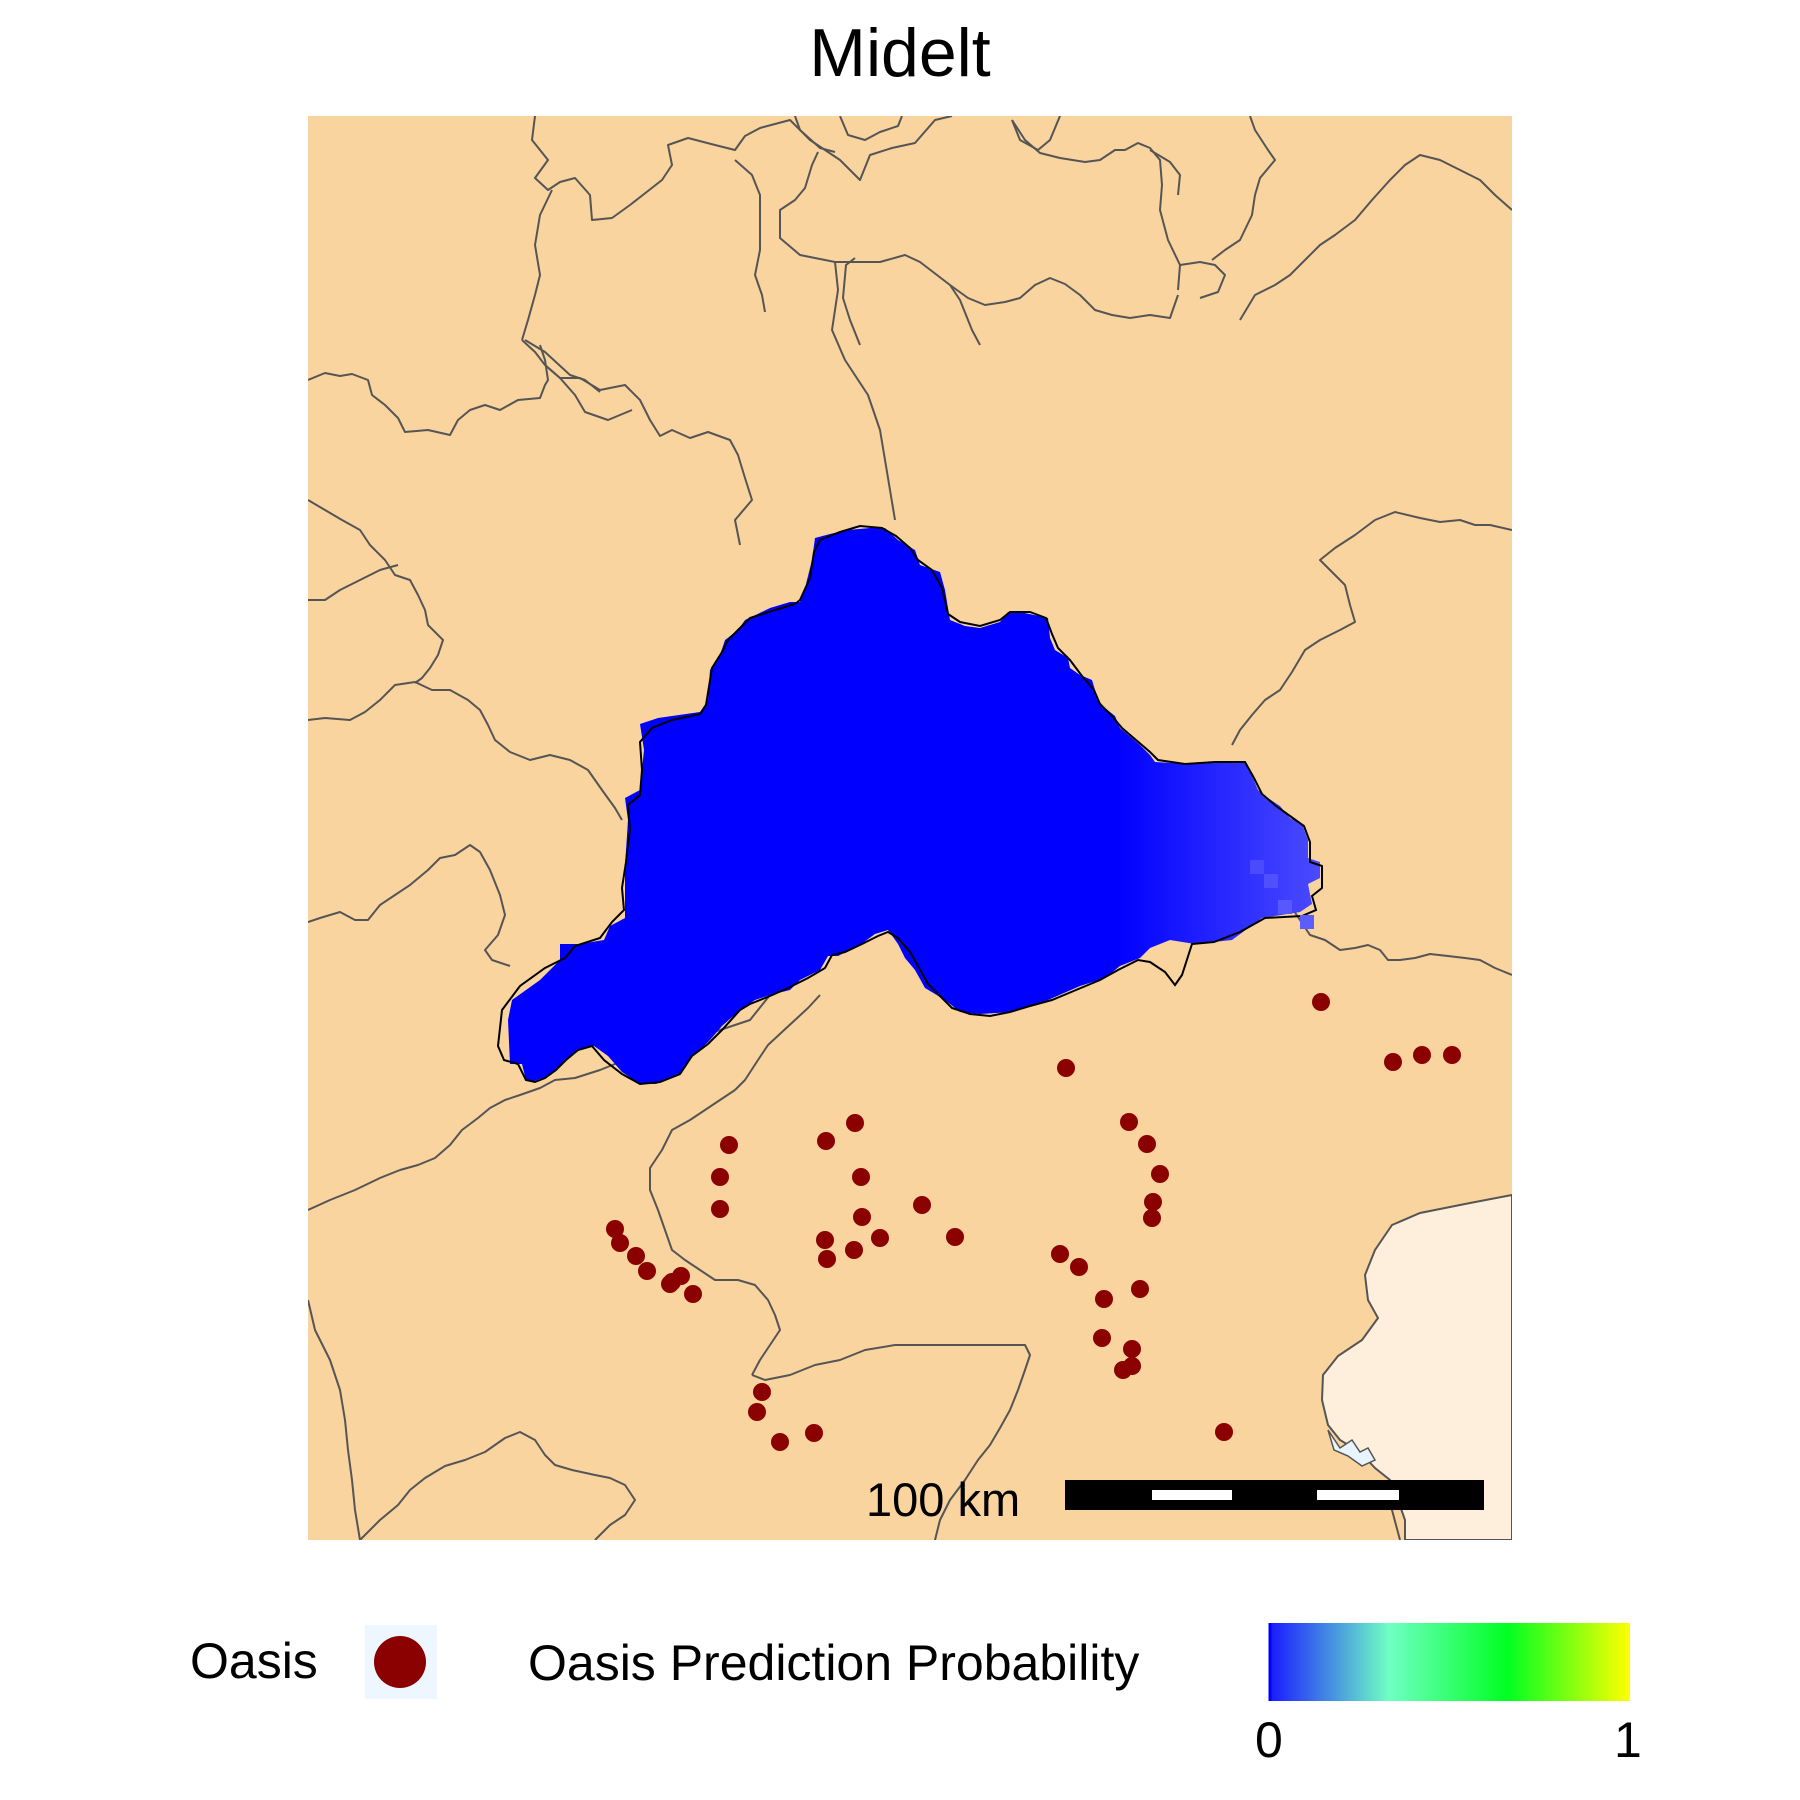  What do you see at coordinates (1450, 1662) in the screenshot?
I see `probability-colorbar` at bounding box center [1450, 1662].